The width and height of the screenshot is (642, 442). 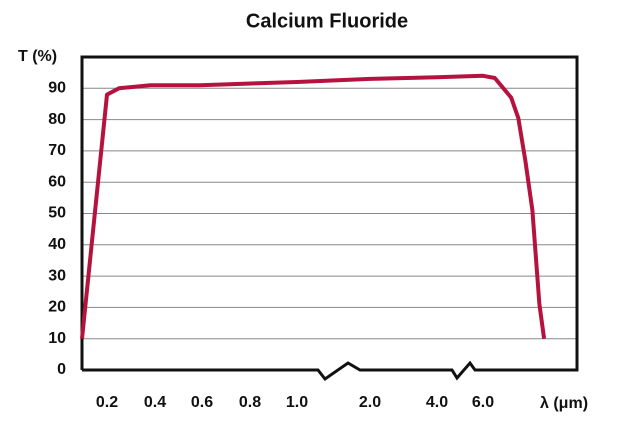 What do you see at coordinates (297, 402) in the screenshot?
I see `x-tick-label: 1.0` at bounding box center [297, 402].